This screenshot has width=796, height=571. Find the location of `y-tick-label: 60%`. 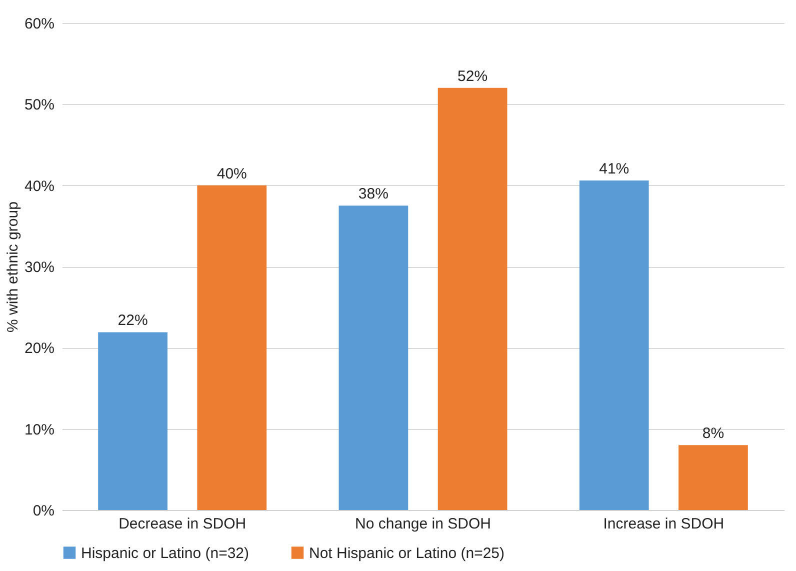

y-tick-label: 60% is located at coordinates (39, 24).